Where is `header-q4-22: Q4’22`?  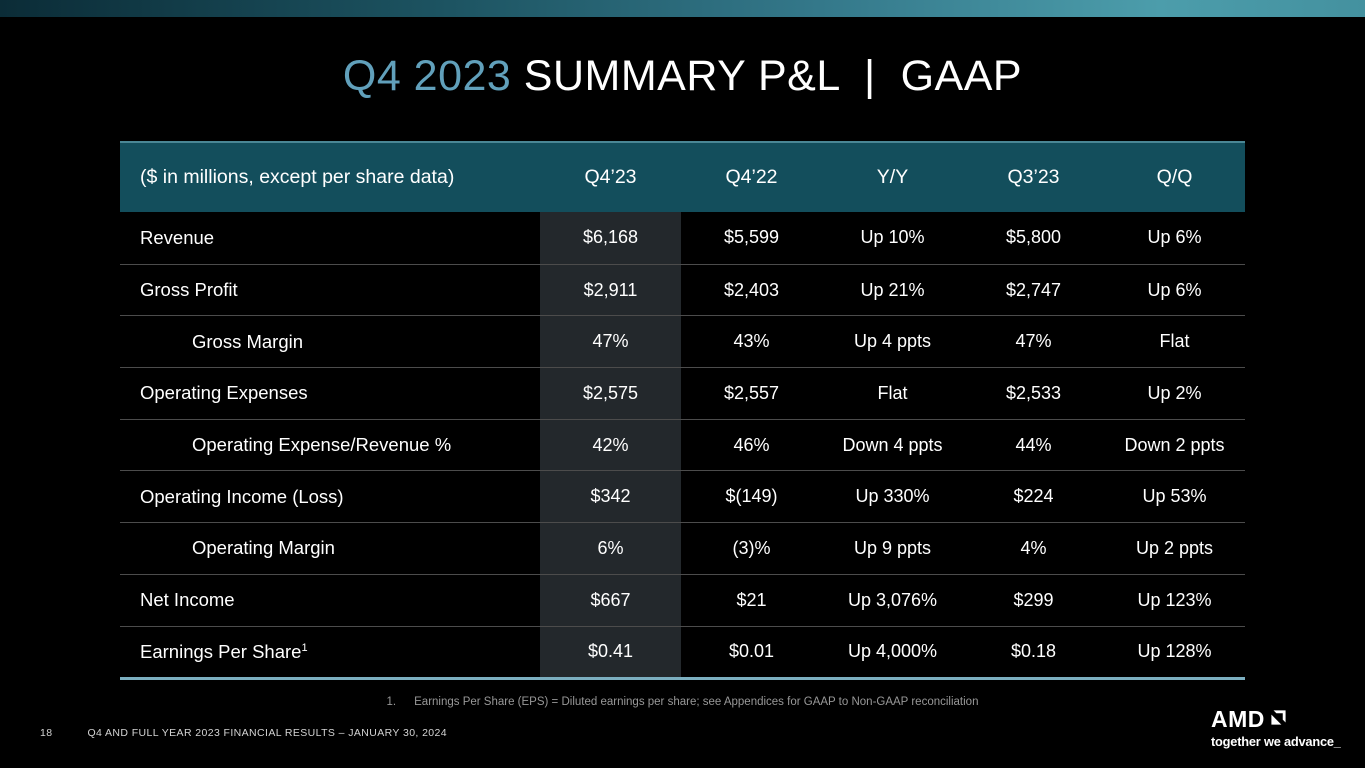 header-q4-22: Q4’22 is located at coordinates (751, 177).